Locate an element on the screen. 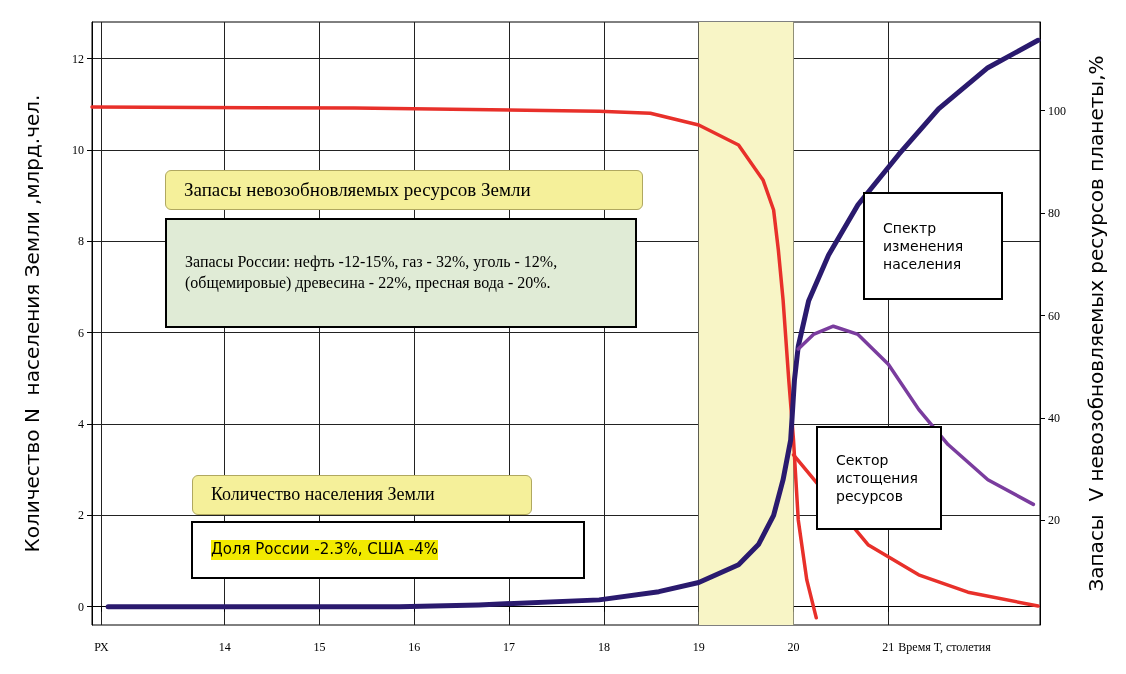 The width and height of the screenshot is (1126, 674). annotation: Сектор истощения ресурсов is located at coordinates (877, 478).